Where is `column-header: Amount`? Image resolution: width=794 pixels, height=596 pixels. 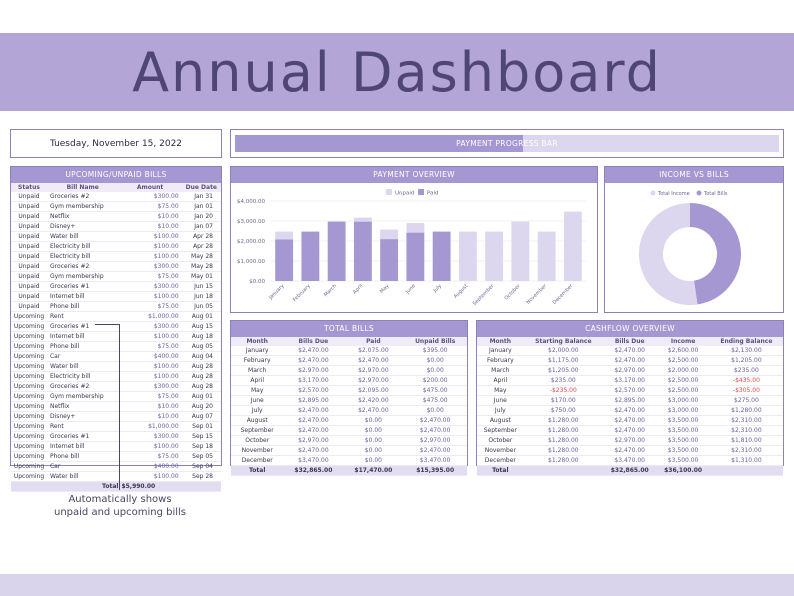 column-header: Amount is located at coordinates (150, 187).